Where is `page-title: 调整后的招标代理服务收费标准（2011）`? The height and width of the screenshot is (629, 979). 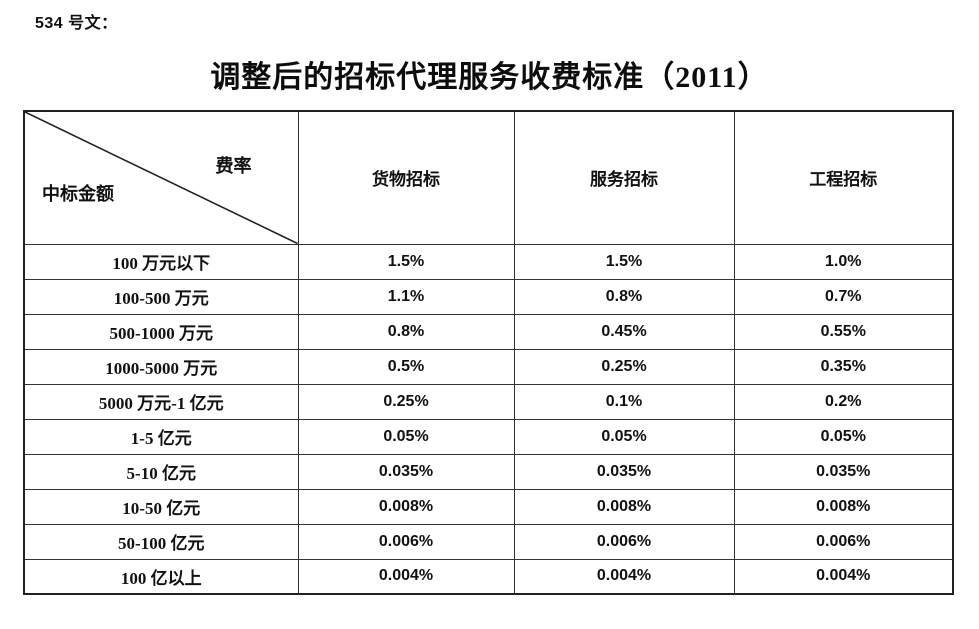 page-title: 调整后的招标代理服务收费标准（2011） is located at coordinates (489, 77).